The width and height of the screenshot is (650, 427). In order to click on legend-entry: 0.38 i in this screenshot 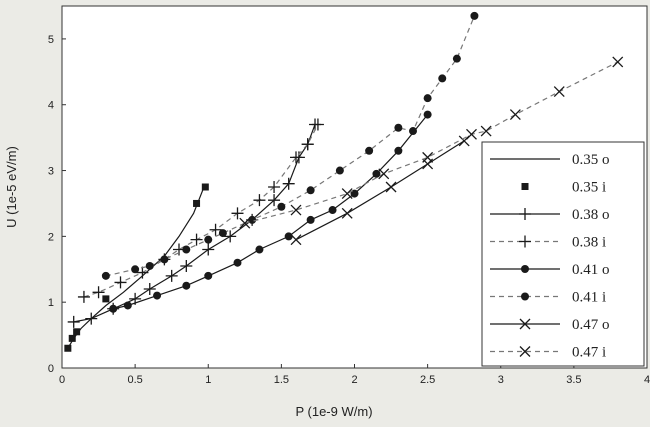, I will do `click(548, 243)`.